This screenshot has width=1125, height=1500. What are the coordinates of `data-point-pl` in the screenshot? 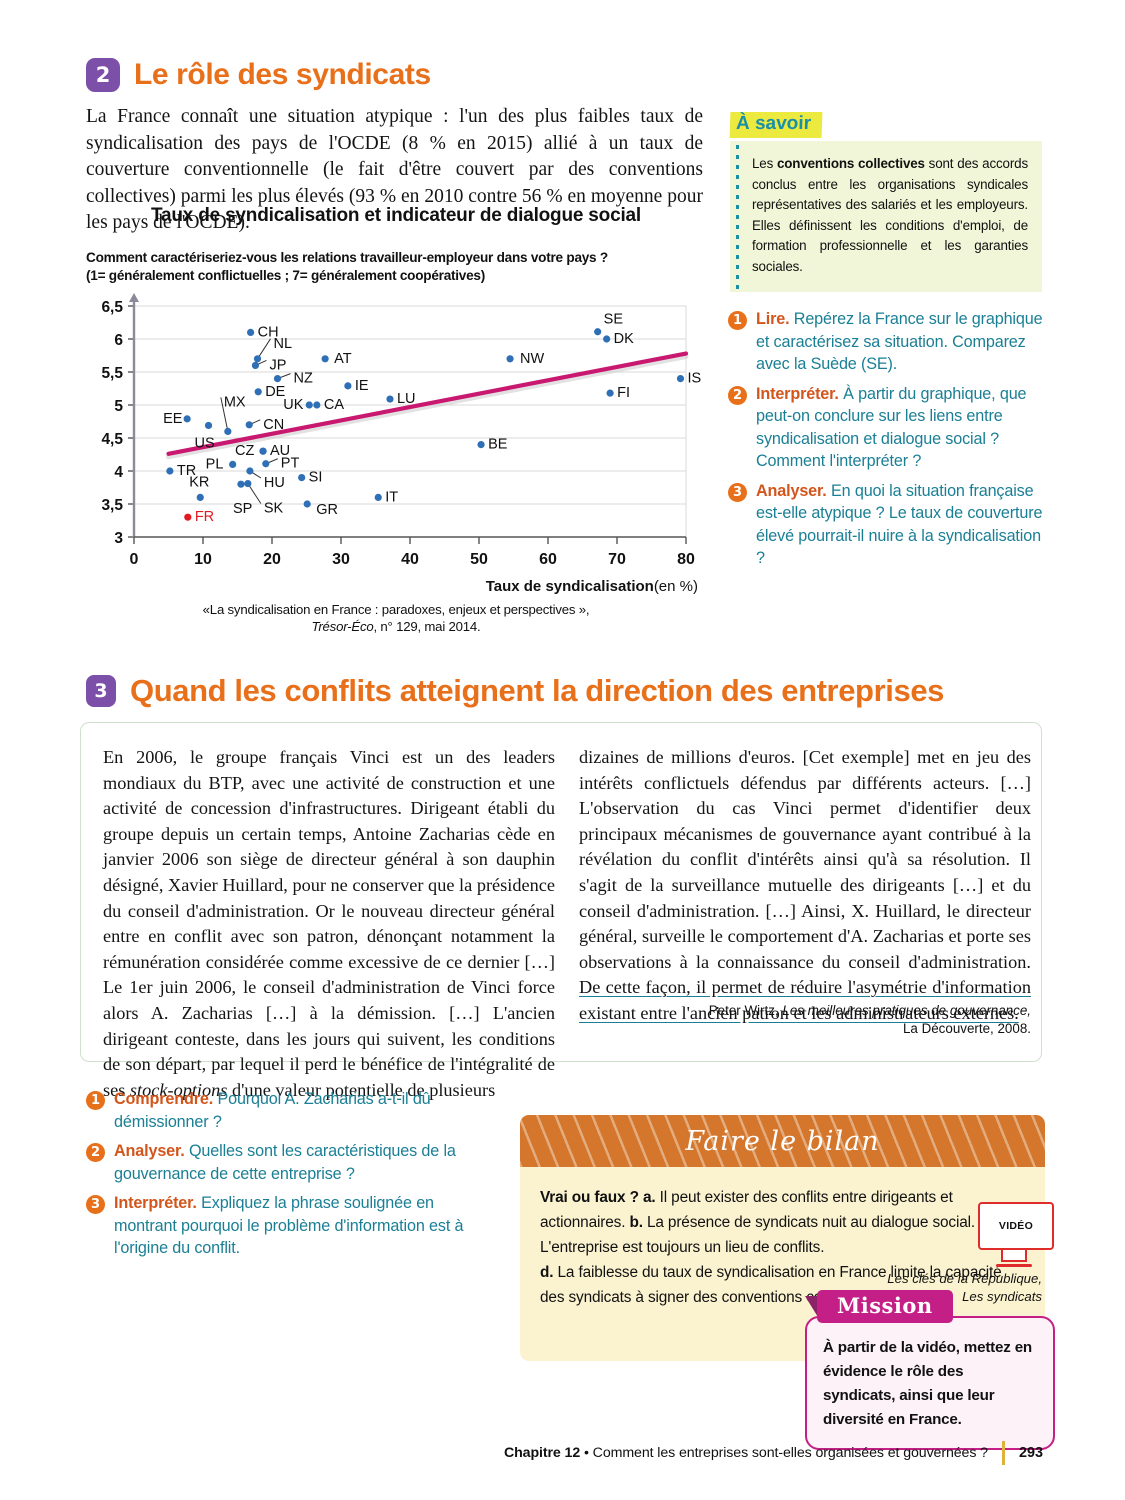 It's located at (233, 464).